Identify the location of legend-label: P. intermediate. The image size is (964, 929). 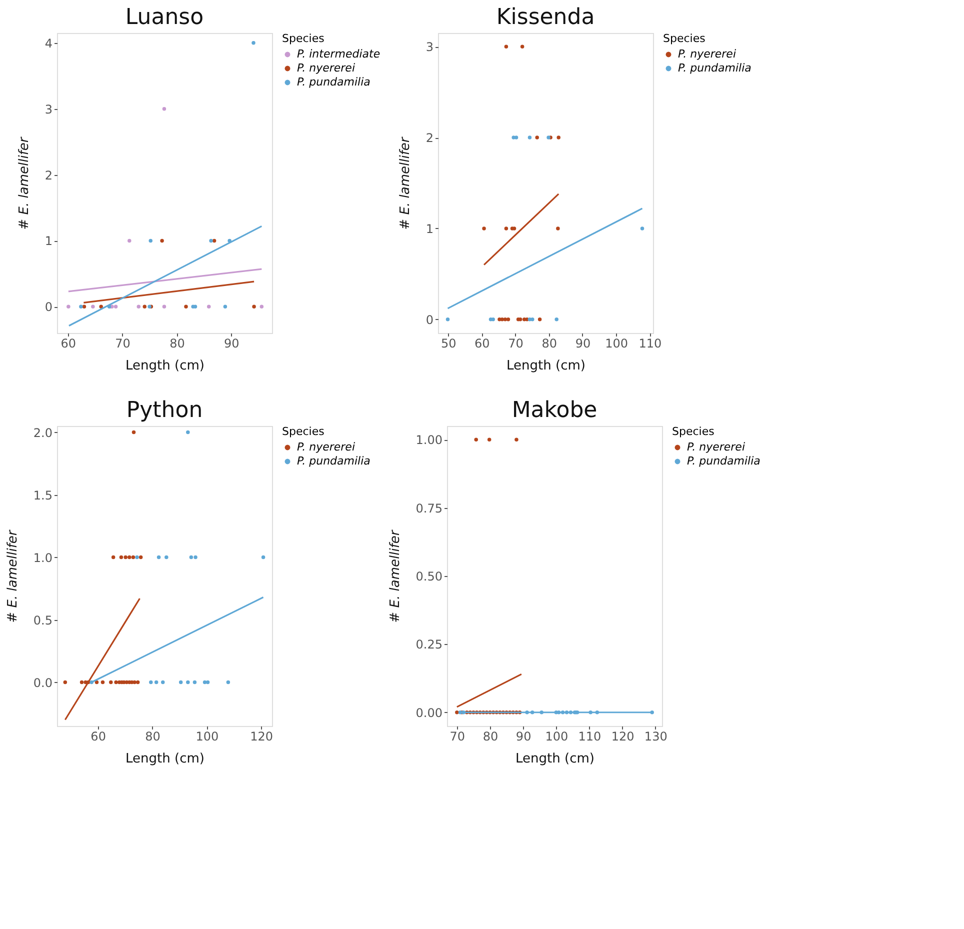
(338, 54).